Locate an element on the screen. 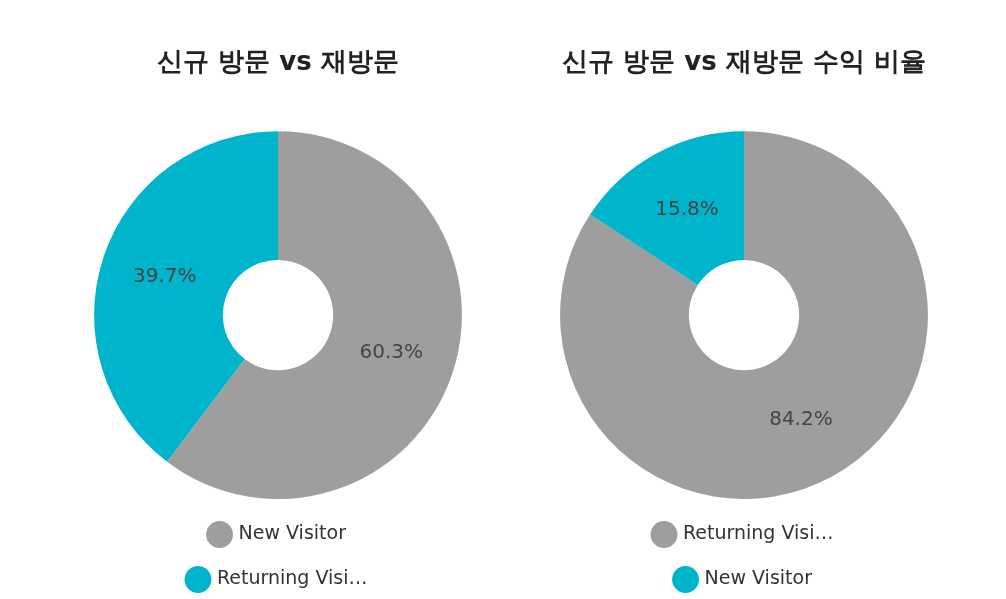 The image size is (1006, 599). chart-title: 신규 방문 vs 재방문 수익 비율 is located at coordinates (744, 61).